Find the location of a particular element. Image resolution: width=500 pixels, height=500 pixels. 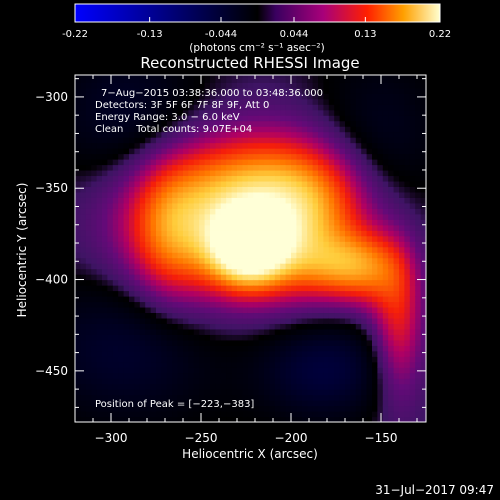

plot-timestamp: 31−Jul−2017 09:47 is located at coordinates (434, 490).